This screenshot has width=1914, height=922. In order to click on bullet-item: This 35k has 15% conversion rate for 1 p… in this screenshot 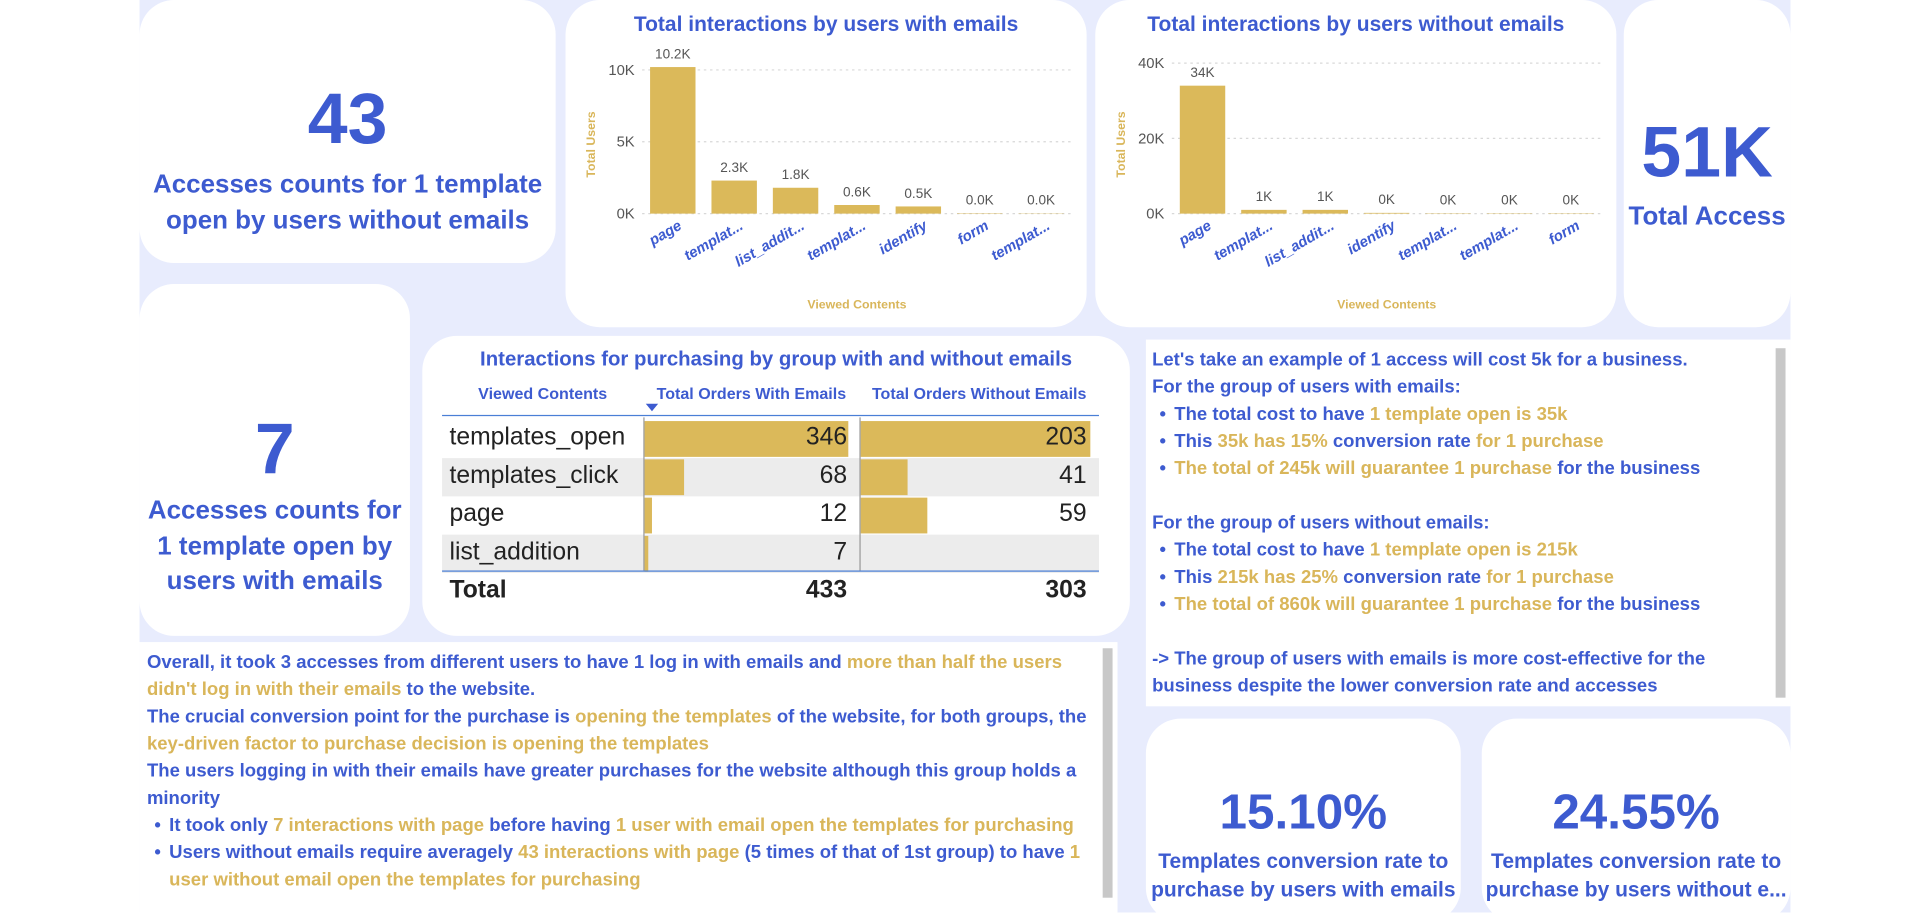, I will do `click(1460, 441)`.